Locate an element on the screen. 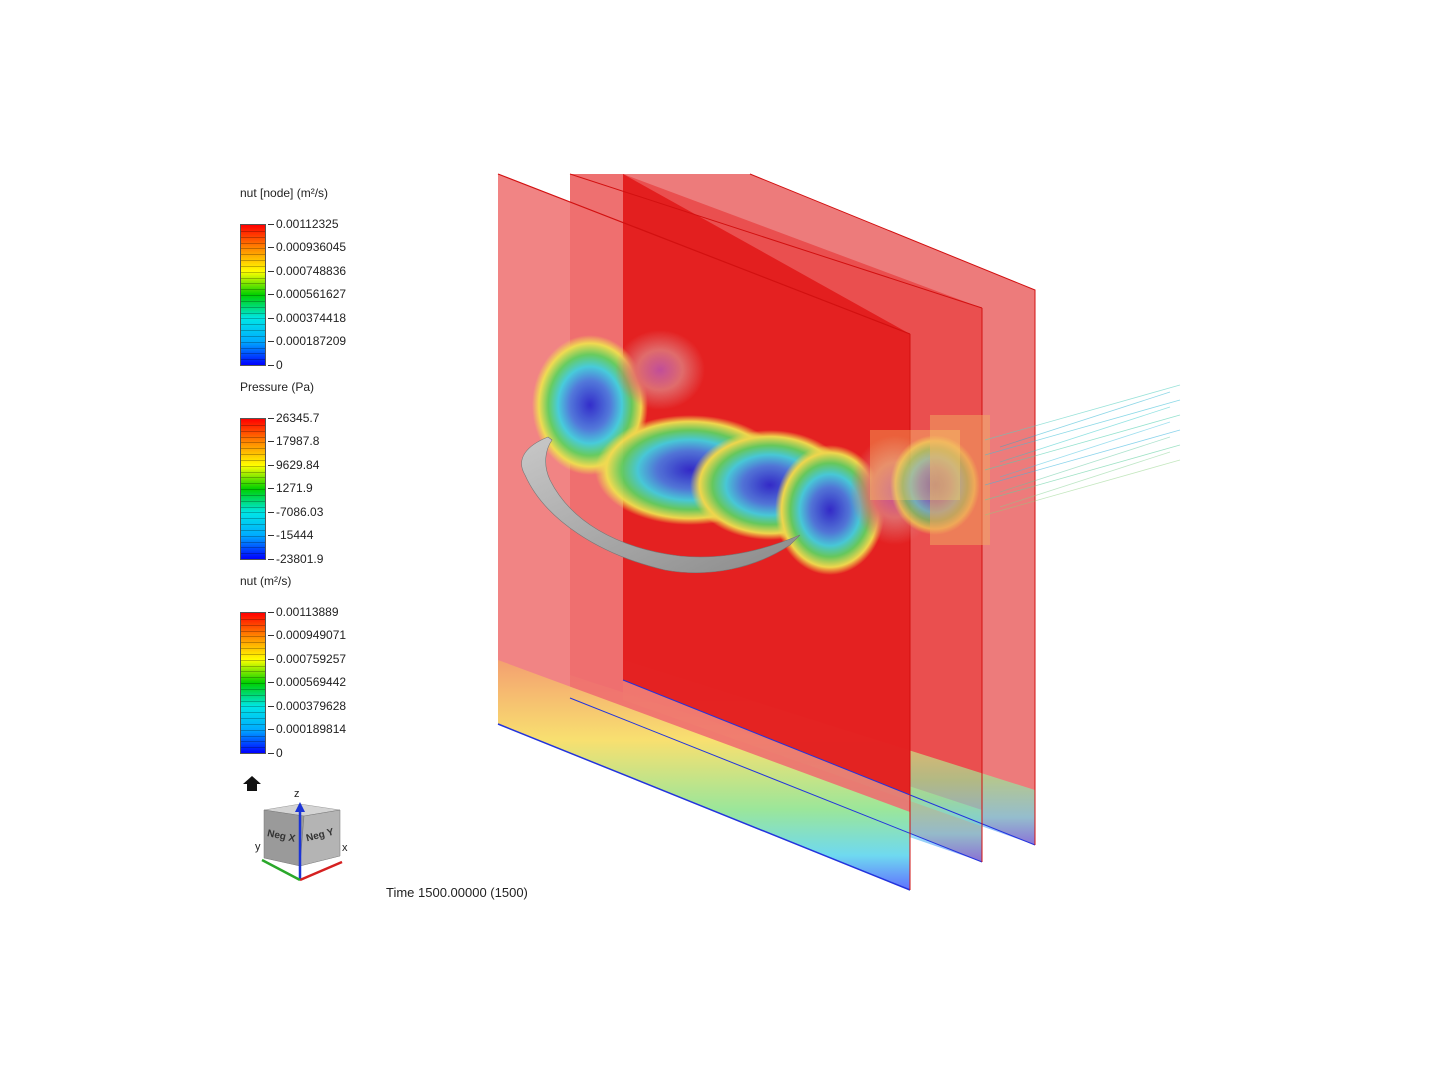 The height and width of the screenshot is (1085, 1440). legend-label: 0.000936045 is located at coordinates (311, 247).